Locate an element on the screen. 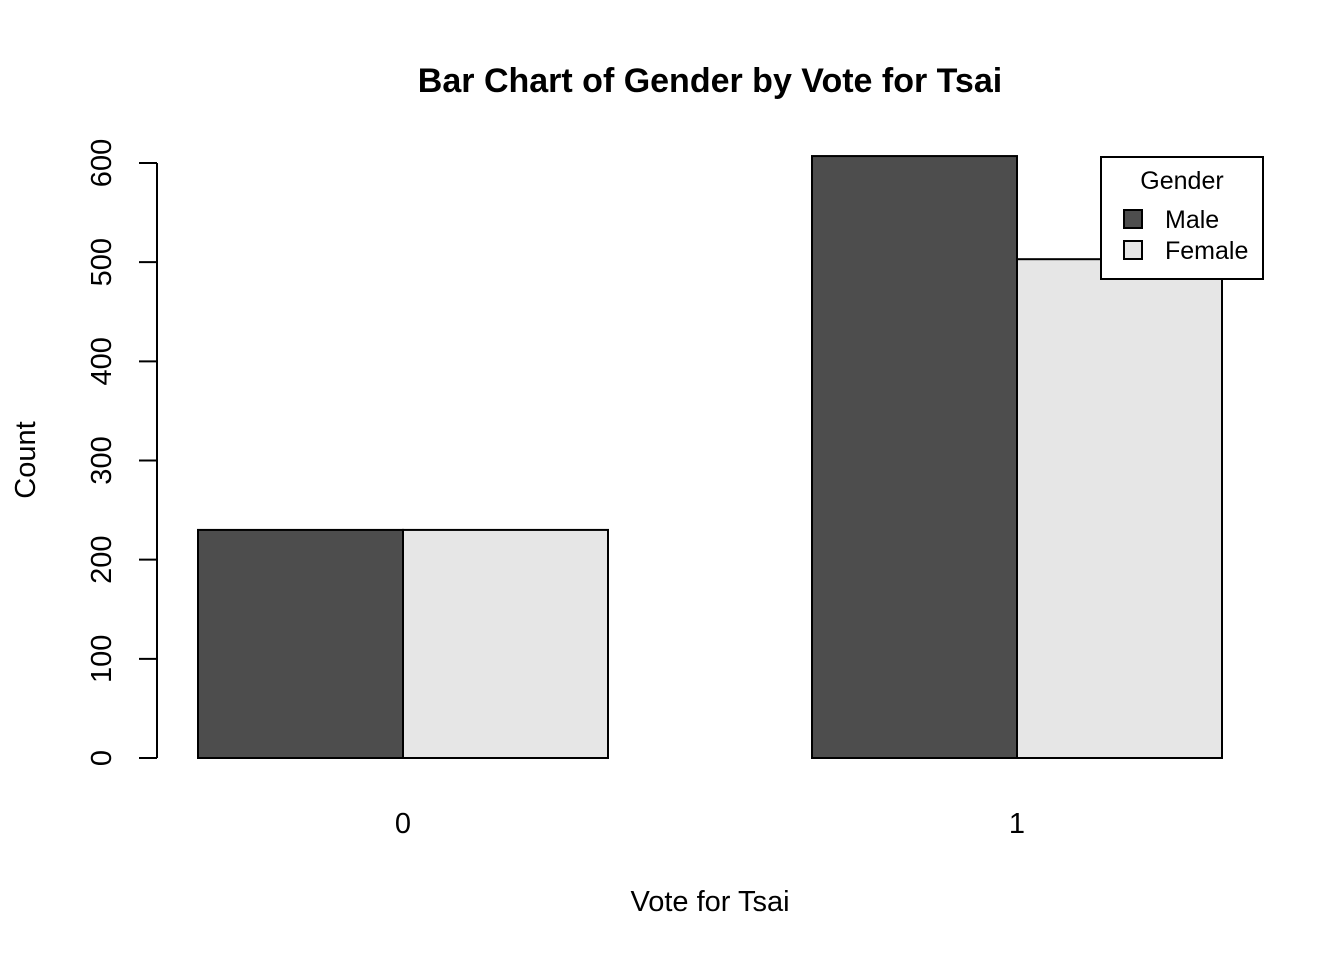  chart-title: Bar Chart of Gender by Vote for Tsai is located at coordinates (710, 81).